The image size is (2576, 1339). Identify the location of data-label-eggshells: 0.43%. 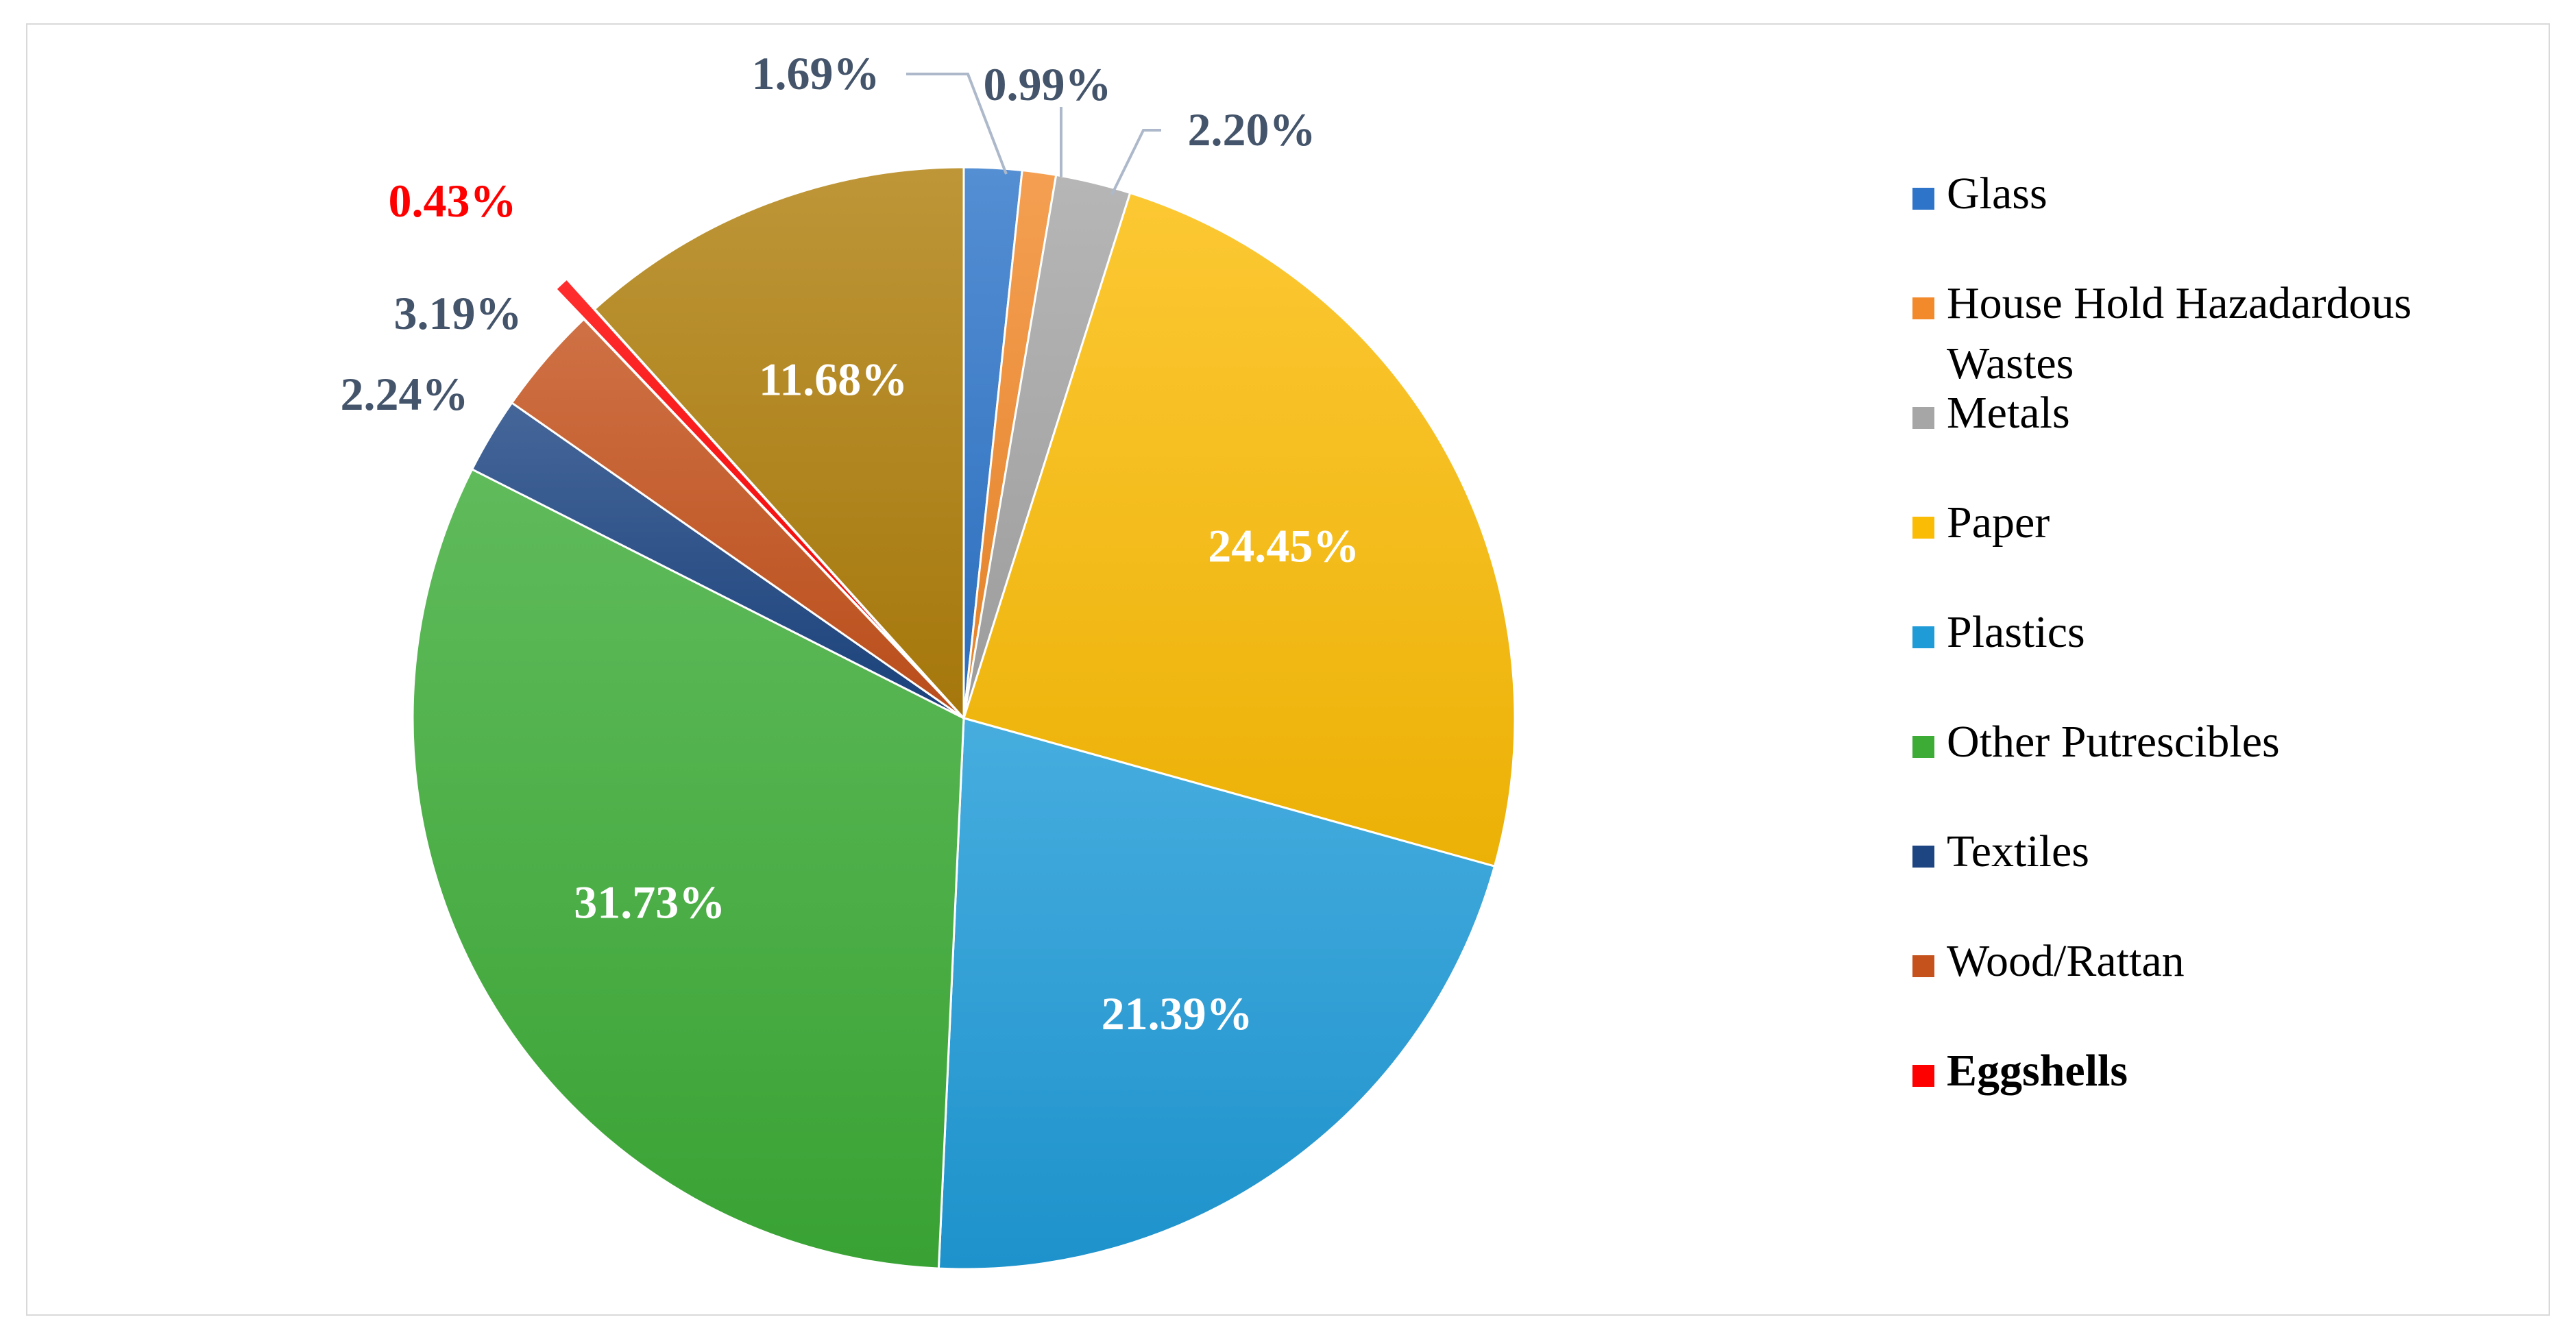
(453, 201).